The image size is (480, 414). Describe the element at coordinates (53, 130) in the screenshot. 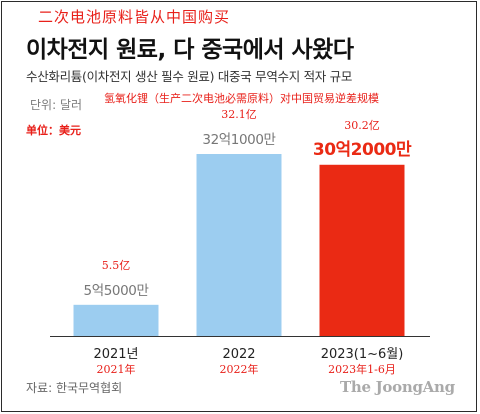

I see `chinese-unit-label: 单位：美元` at that location.